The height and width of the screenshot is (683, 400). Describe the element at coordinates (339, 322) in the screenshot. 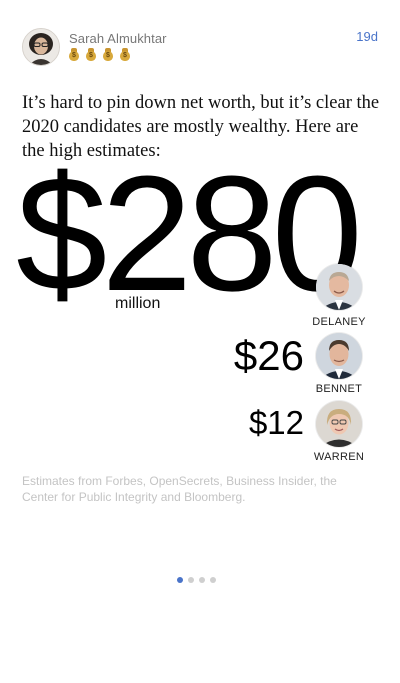

I see `delaney-name: DELANEY` at that location.